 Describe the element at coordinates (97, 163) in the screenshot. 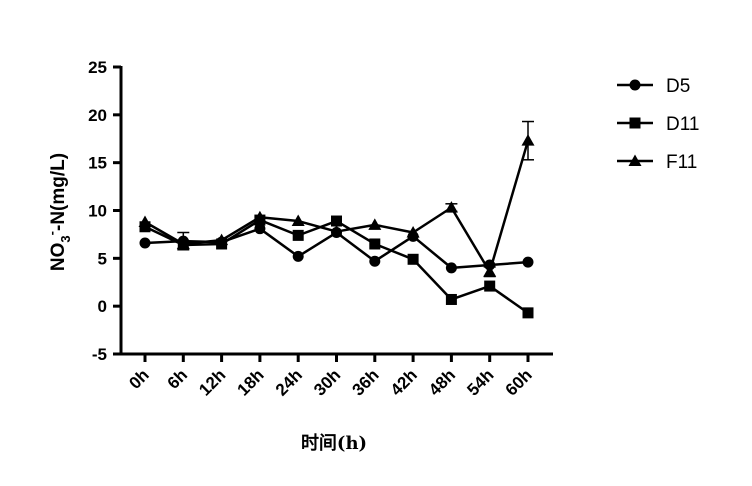

I see `y-tick-label: 15` at that location.